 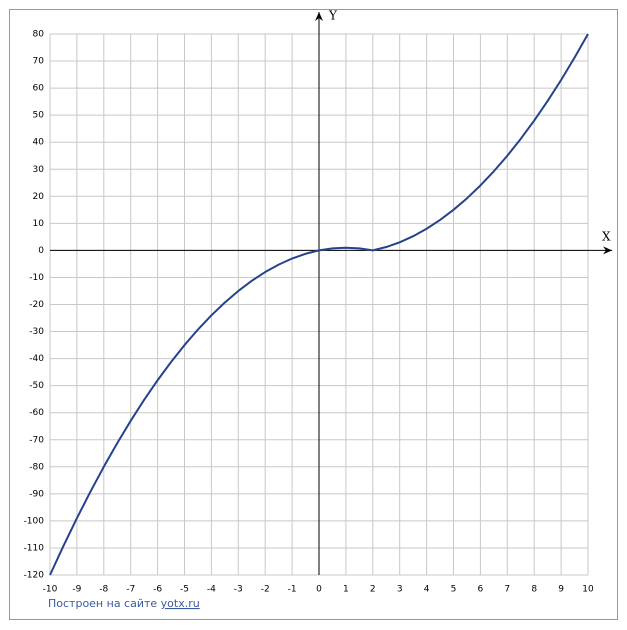 What do you see at coordinates (36, 467) in the screenshot?
I see `y-tick-label: -80` at bounding box center [36, 467].